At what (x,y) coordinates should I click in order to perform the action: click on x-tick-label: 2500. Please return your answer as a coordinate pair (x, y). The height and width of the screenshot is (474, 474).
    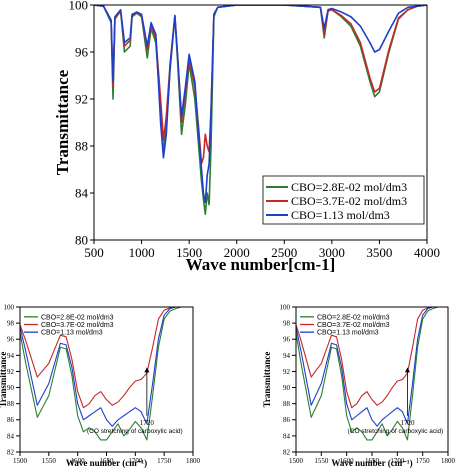
    Looking at the image, I should click on (284, 252).